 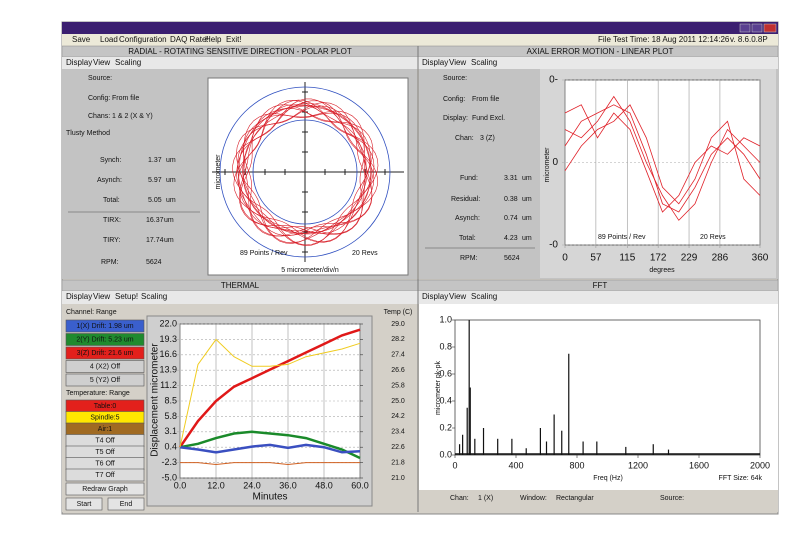 What do you see at coordinates (745, 28) in the screenshot?
I see `minimize-button` at bounding box center [745, 28].